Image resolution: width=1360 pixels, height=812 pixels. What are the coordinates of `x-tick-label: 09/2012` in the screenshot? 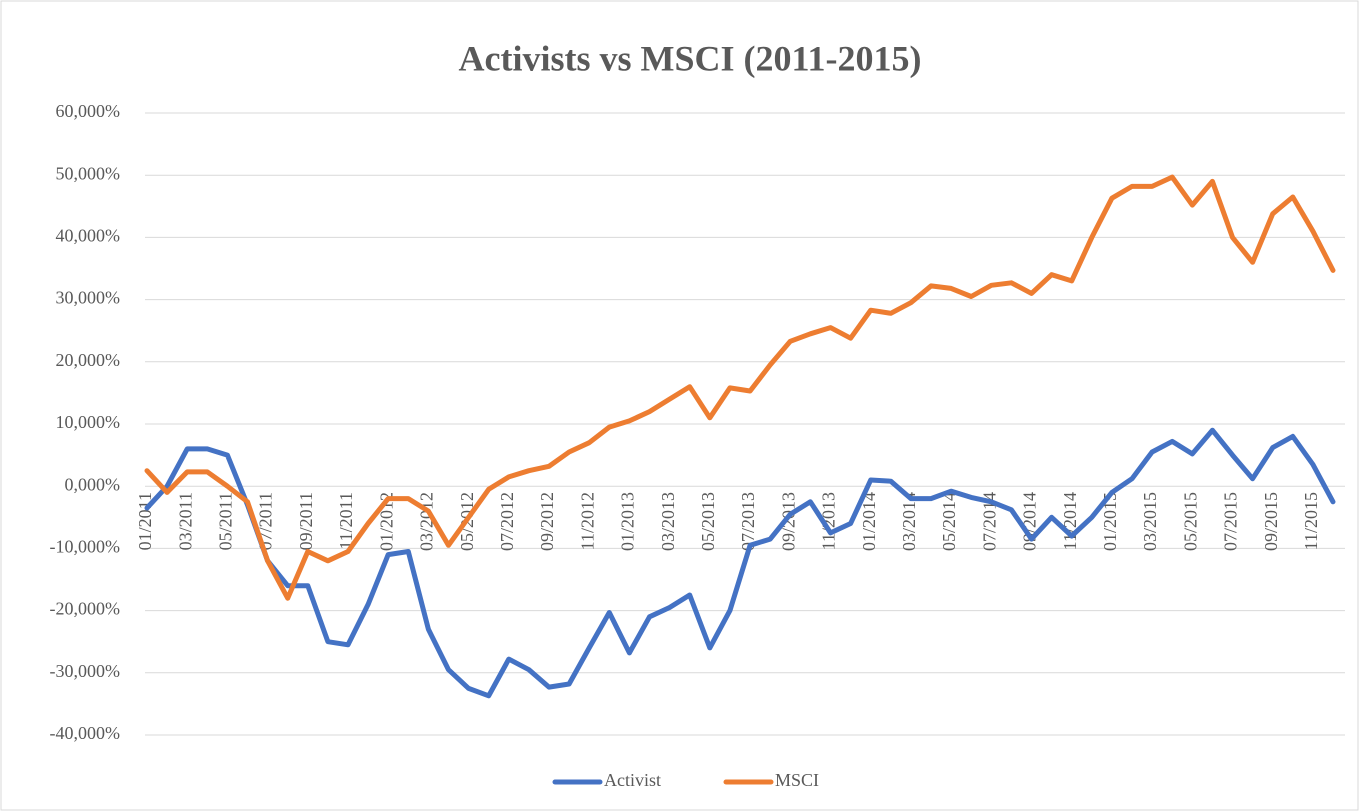 It's located at (547, 521).